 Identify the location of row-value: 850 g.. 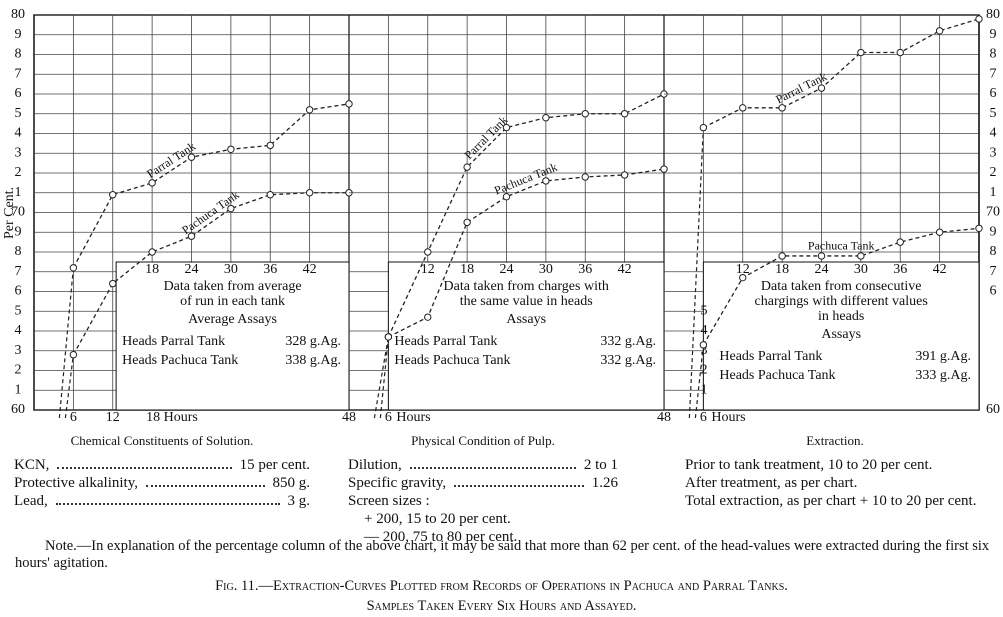
(291, 483).